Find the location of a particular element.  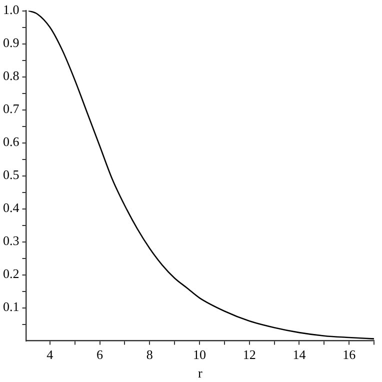

x-tick-label: 12 is located at coordinates (249, 354).